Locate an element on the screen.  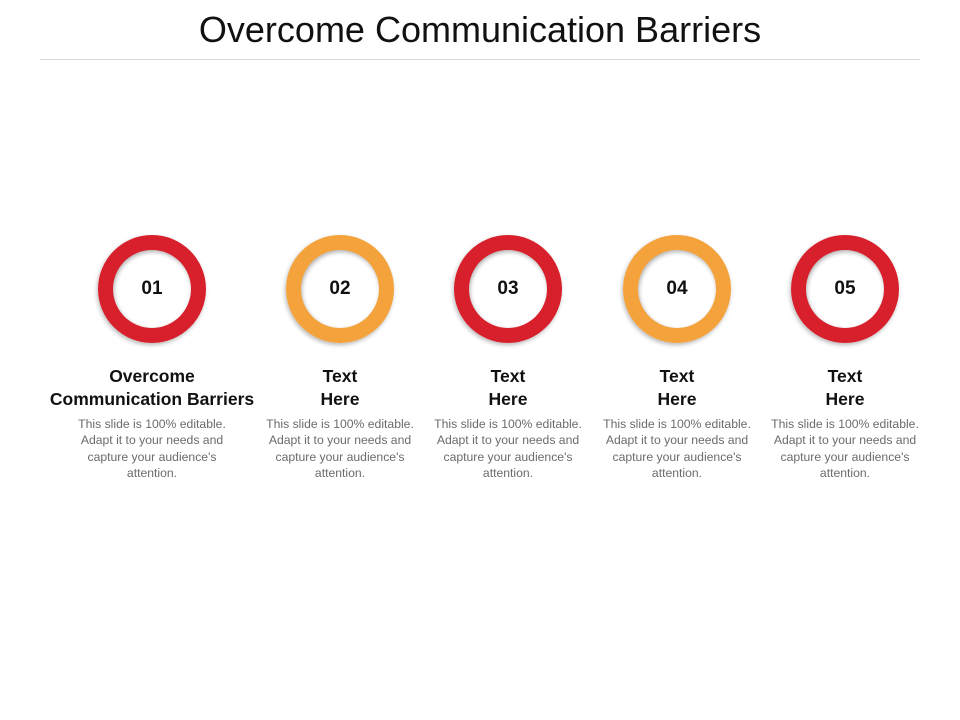
step-ring-center: 01 is located at coordinates (152, 289).